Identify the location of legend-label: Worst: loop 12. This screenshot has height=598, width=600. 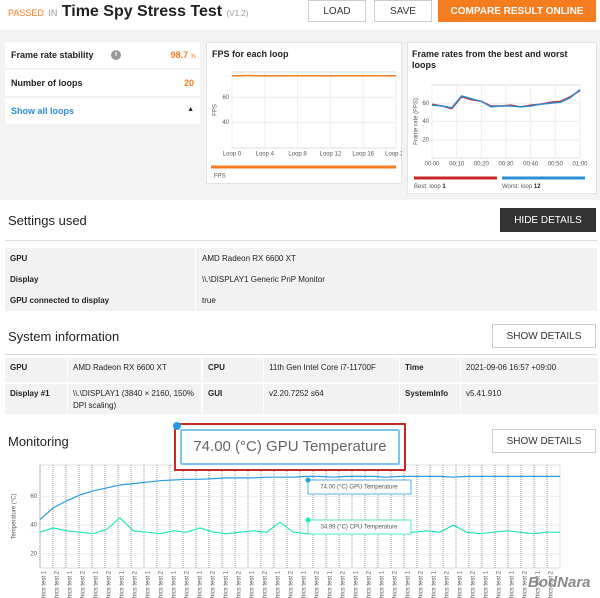
(521, 187).